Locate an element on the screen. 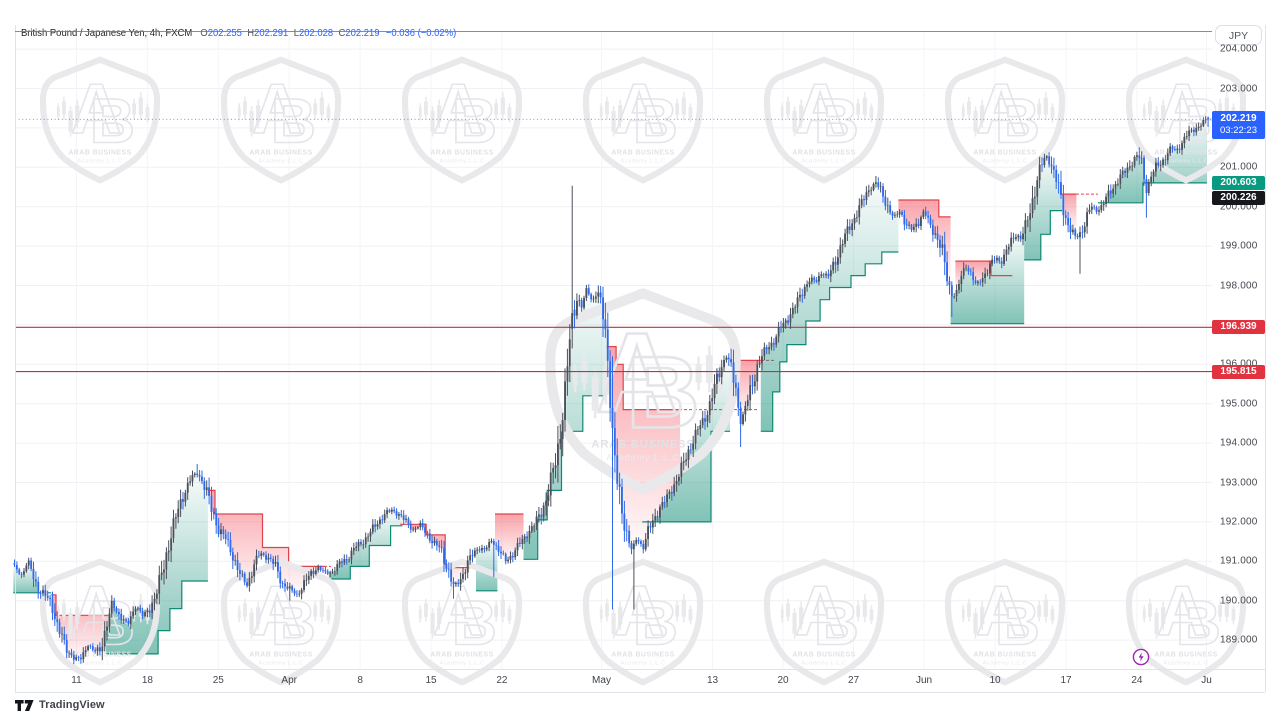 The height and width of the screenshot is (720, 1280). widget-bottom-border is located at coordinates (640, 692).